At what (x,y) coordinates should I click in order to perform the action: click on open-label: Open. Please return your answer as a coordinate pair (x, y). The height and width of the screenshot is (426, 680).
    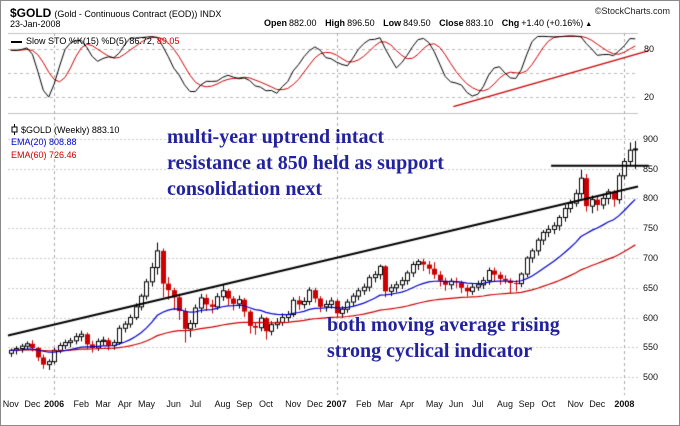
    Looking at the image, I should click on (276, 23).